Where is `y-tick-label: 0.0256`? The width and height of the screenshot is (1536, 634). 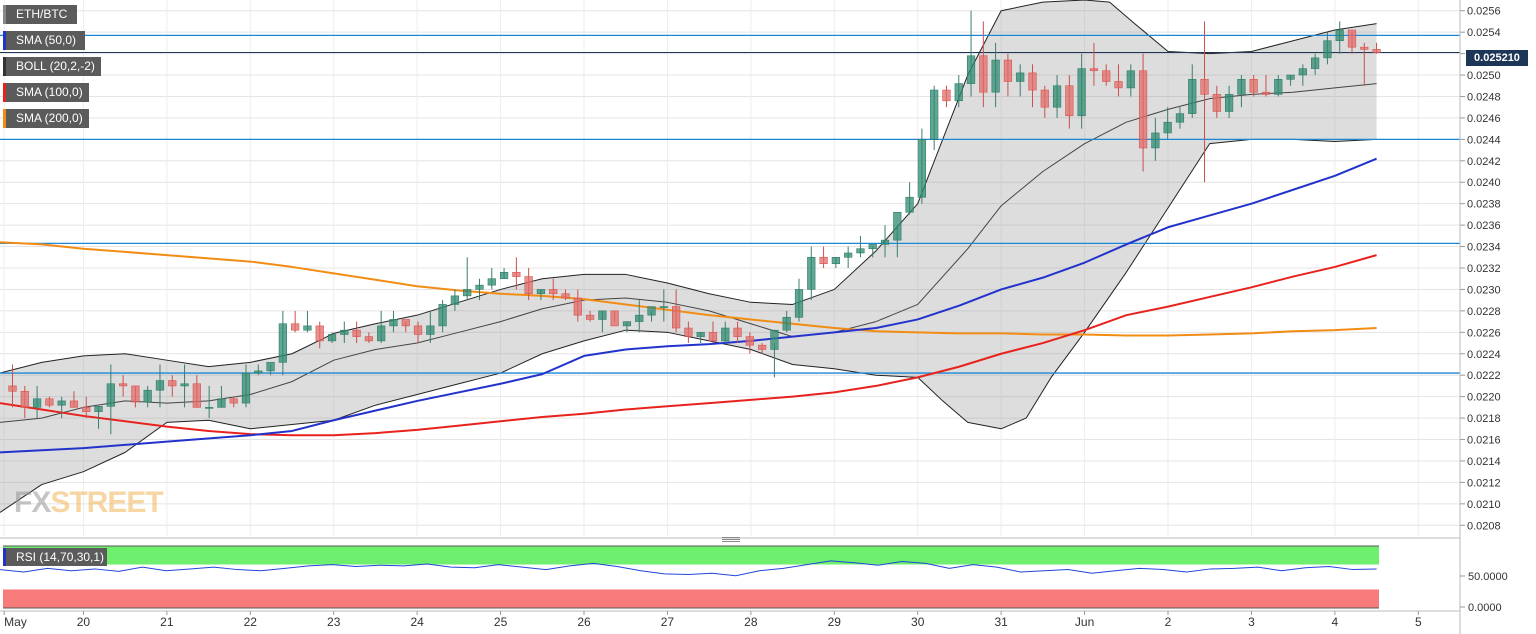
y-tick-label: 0.0256 is located at coordinates (1484, 12).